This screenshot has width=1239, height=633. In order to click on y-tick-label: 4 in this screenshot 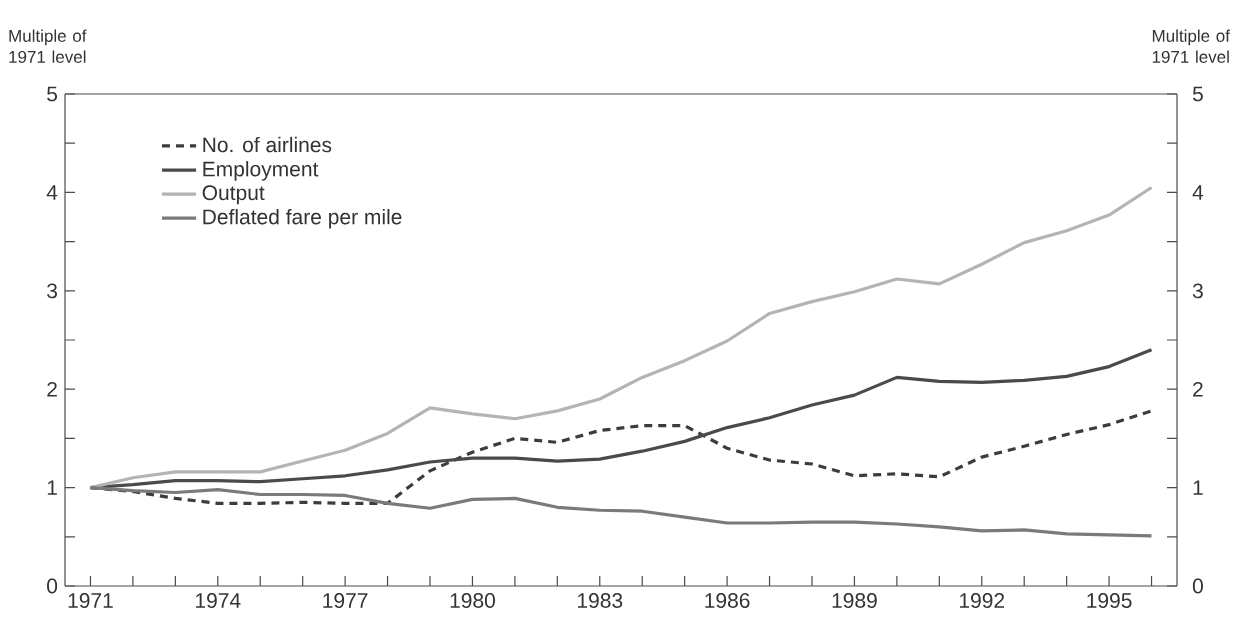, I will do `click(52, 192)`.